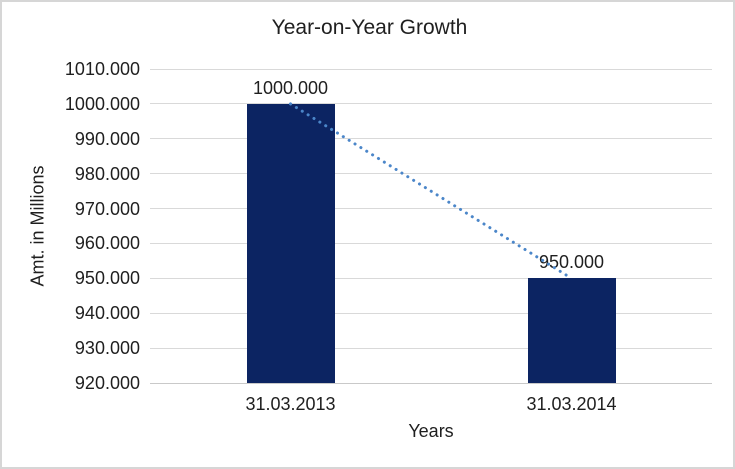  What do you see at coordinates (107, 383) in the screenshot?
I see `y-tick-label: 920.000` at bounding box center [107, 383].